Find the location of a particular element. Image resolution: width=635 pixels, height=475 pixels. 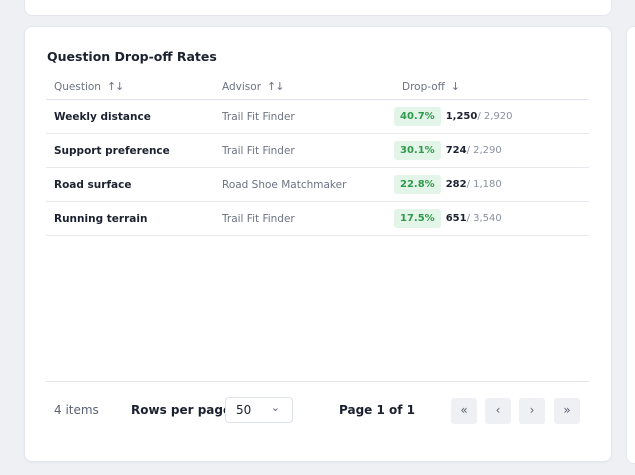

column-header-question: Question ↑↓ is located at coordinates (130, 86).